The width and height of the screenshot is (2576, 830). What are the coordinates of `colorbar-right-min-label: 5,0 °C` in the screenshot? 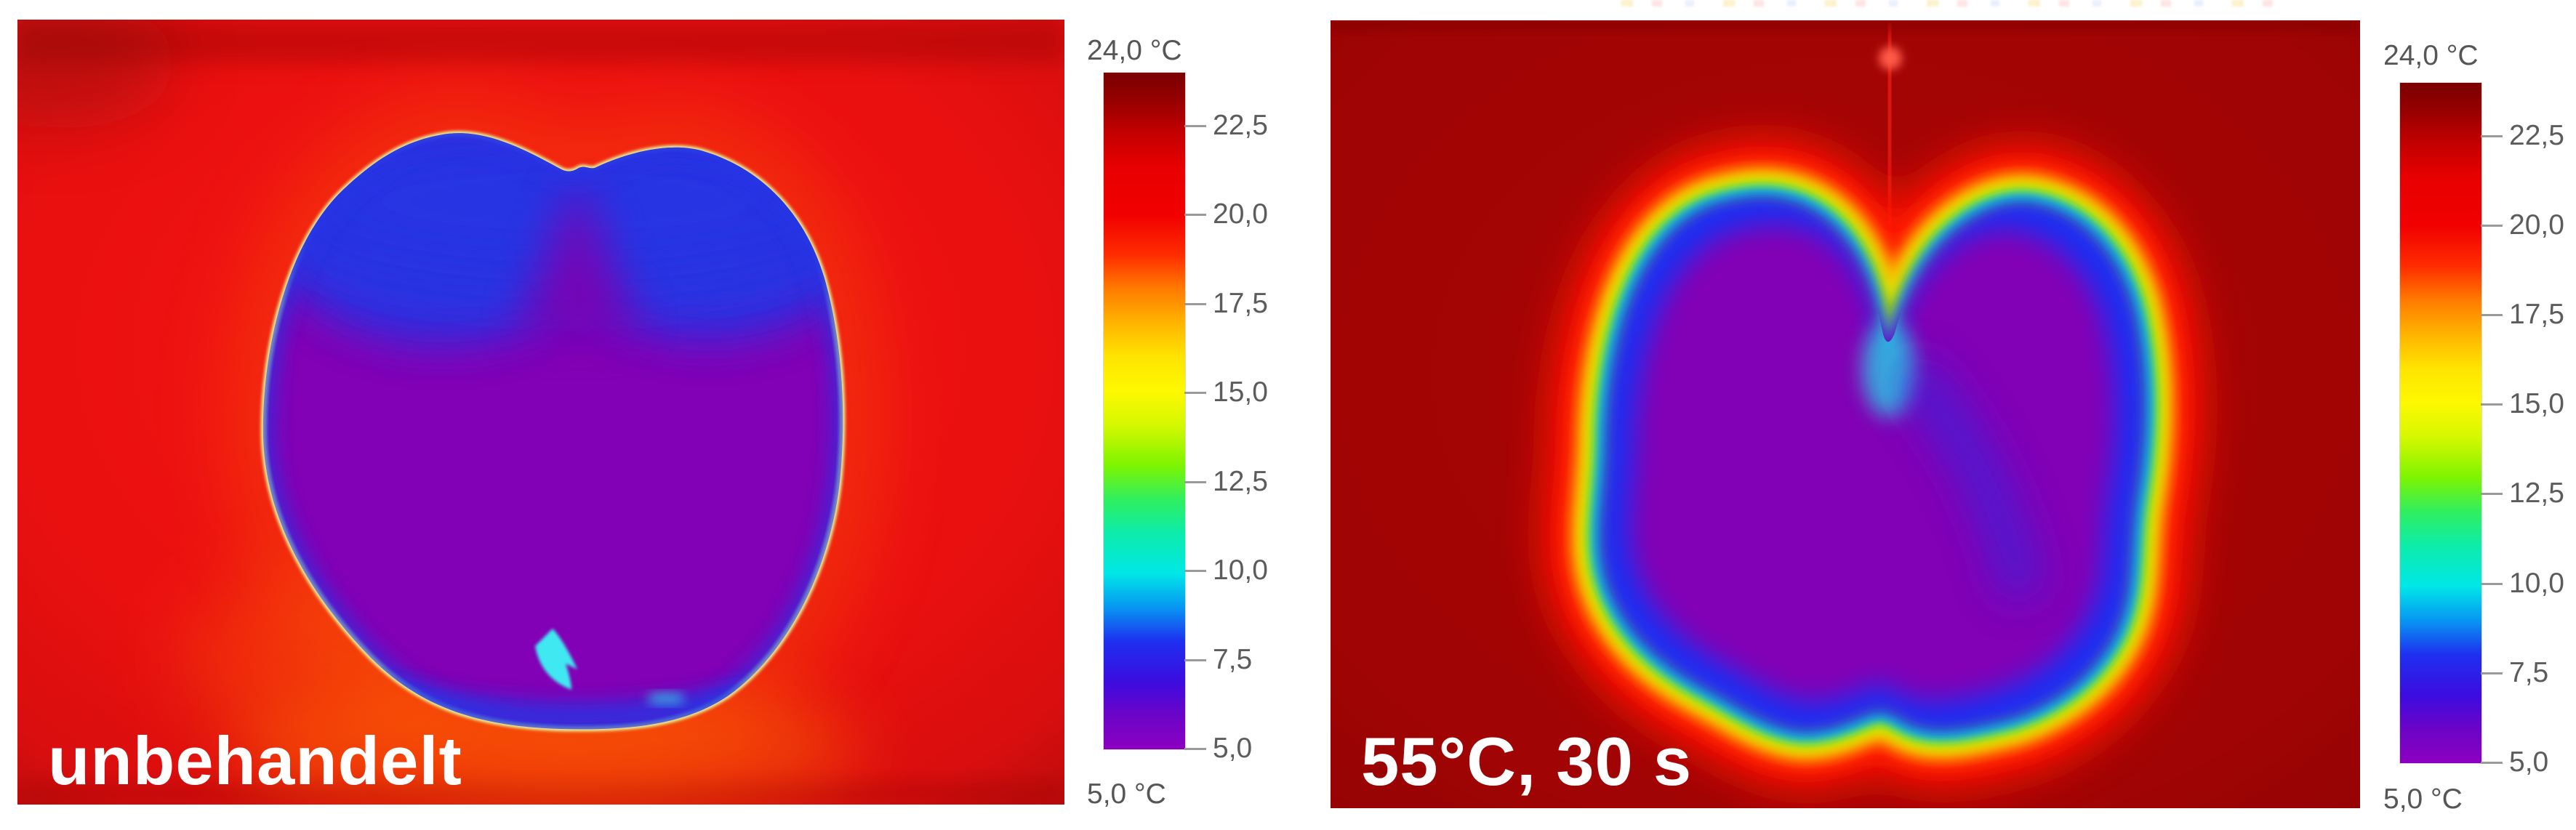 It's located at (2423, 799).